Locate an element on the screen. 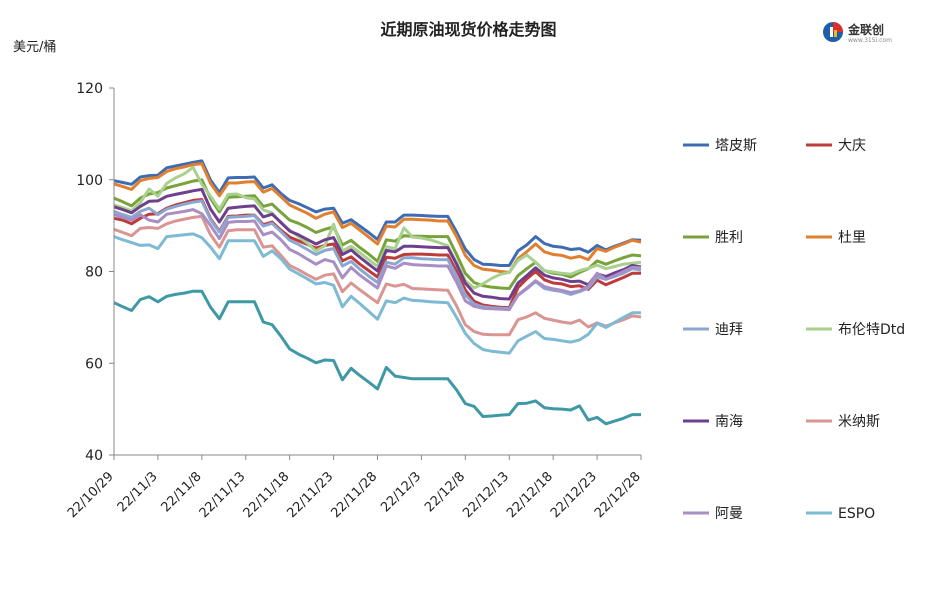 Image resolution: width=937 pixels, height=601 pixels. x-tick-label: 22/12/13 is located at coordinates (486, 495).